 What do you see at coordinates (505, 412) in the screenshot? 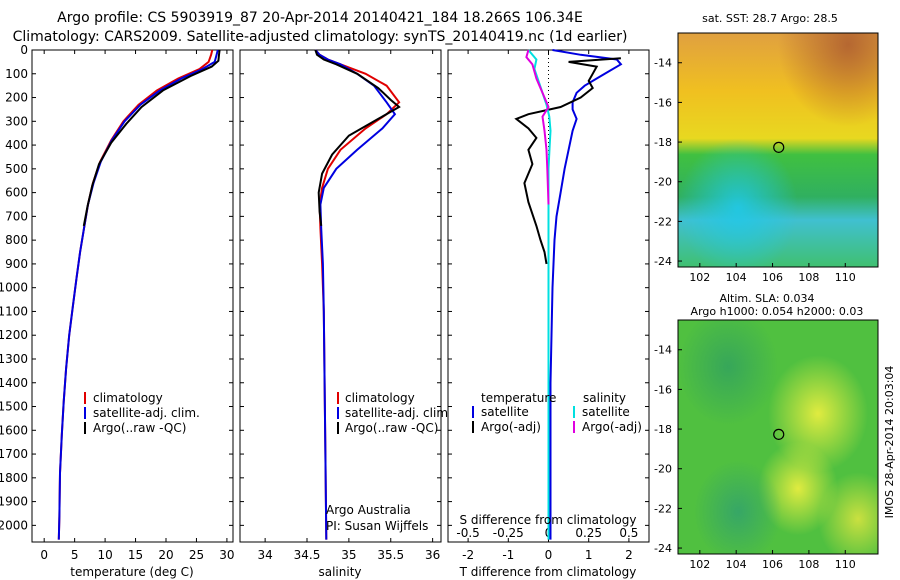
I see `legend-t-satellite: satellite` at bounding box center [505, 412].